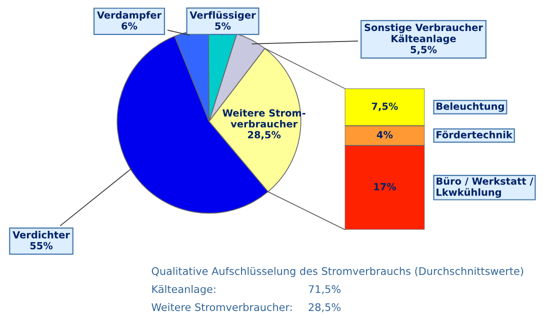 The image size is (550, 328). What do you see at coordinates (223, 16) in the screenshot?
I see `slice-label: Verflüssiger` at bounding box center [223, 16].